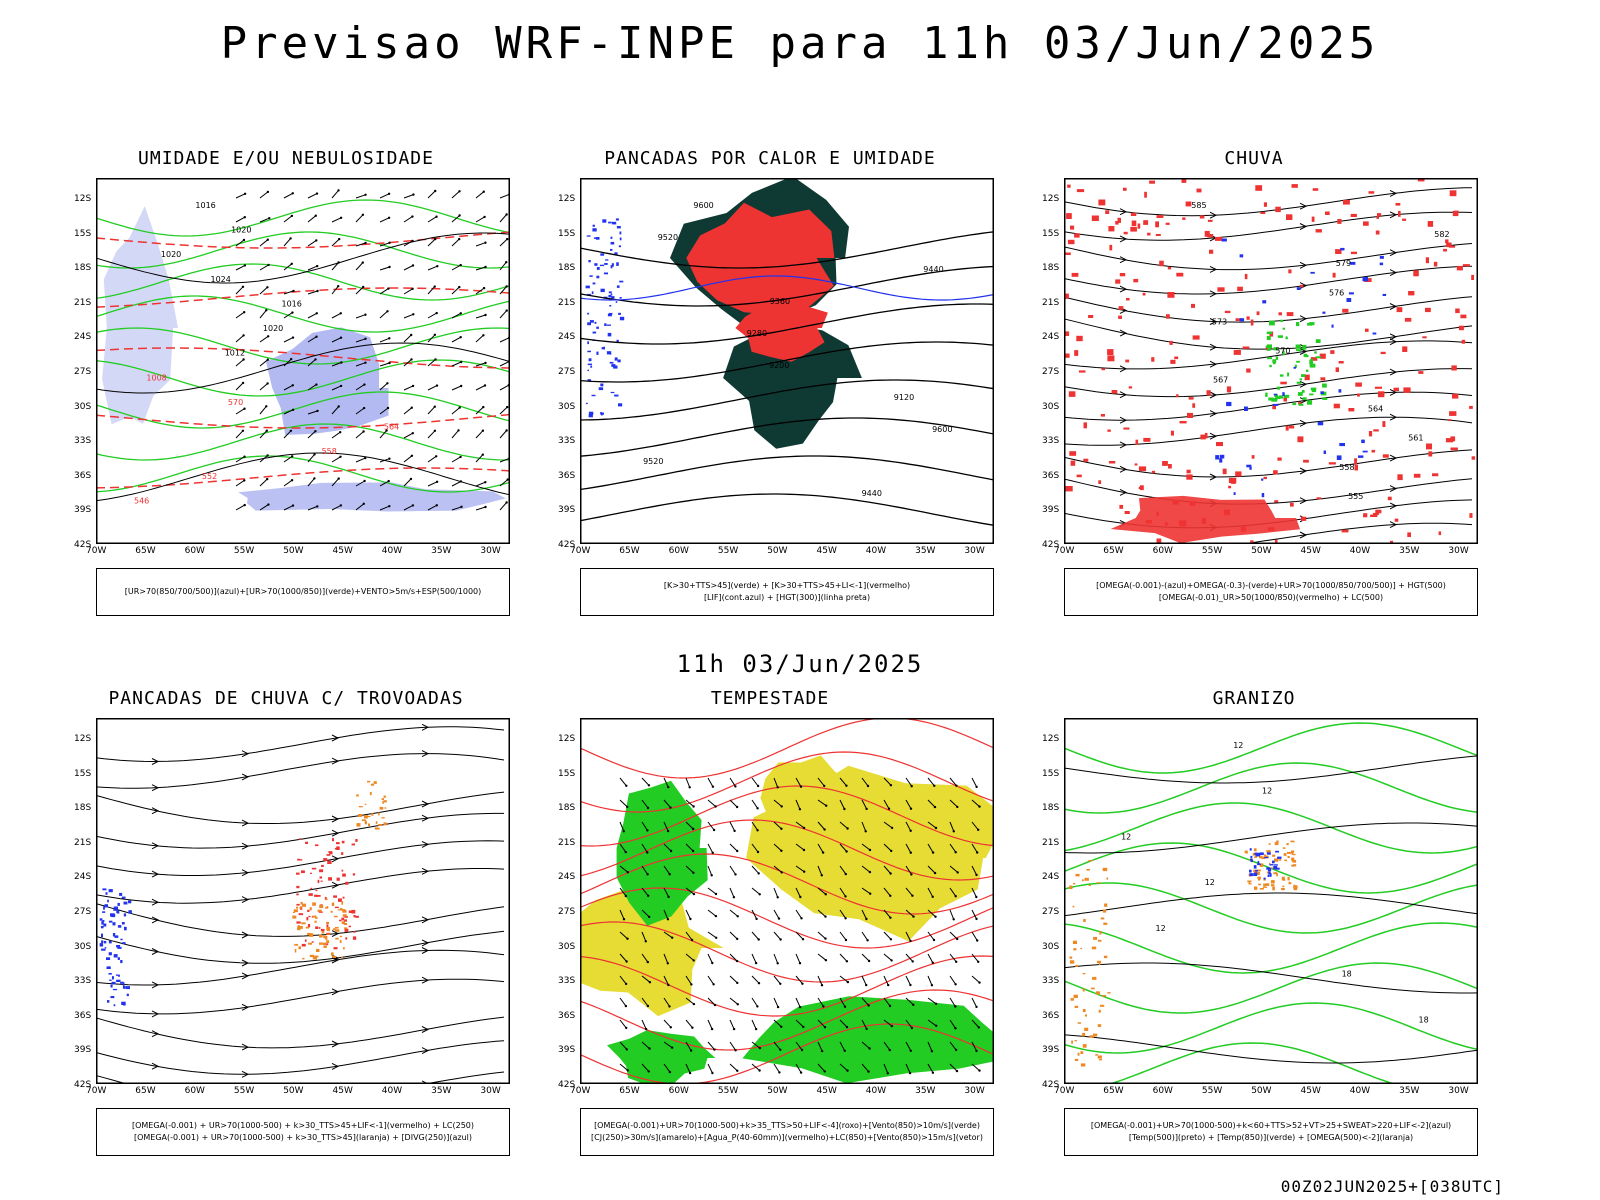  What do you see at coordinates (1392, 1186) in the screenshot?
I see `run-info-footer: 00Z02JUN2025+[038UTC]` at bounding box center [1392, 1186].